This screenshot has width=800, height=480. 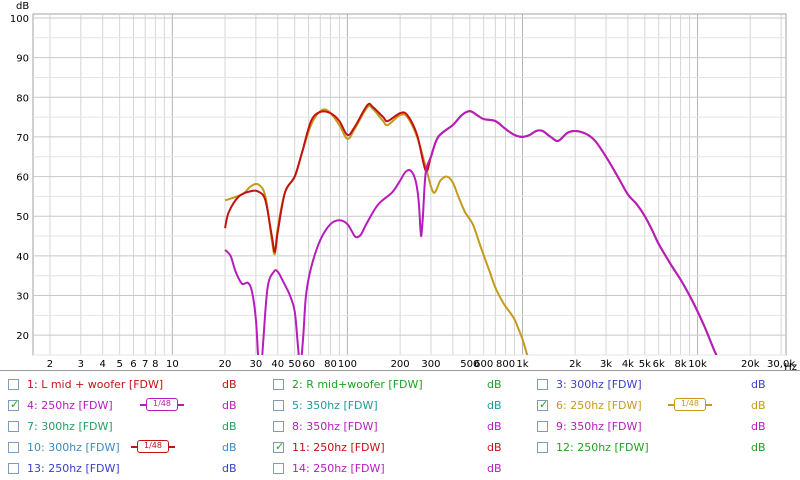 What do you see at coordinates (469, 364) in the screenshot?
I see `x-tick-label: 500` at bounding box center [469, 364].